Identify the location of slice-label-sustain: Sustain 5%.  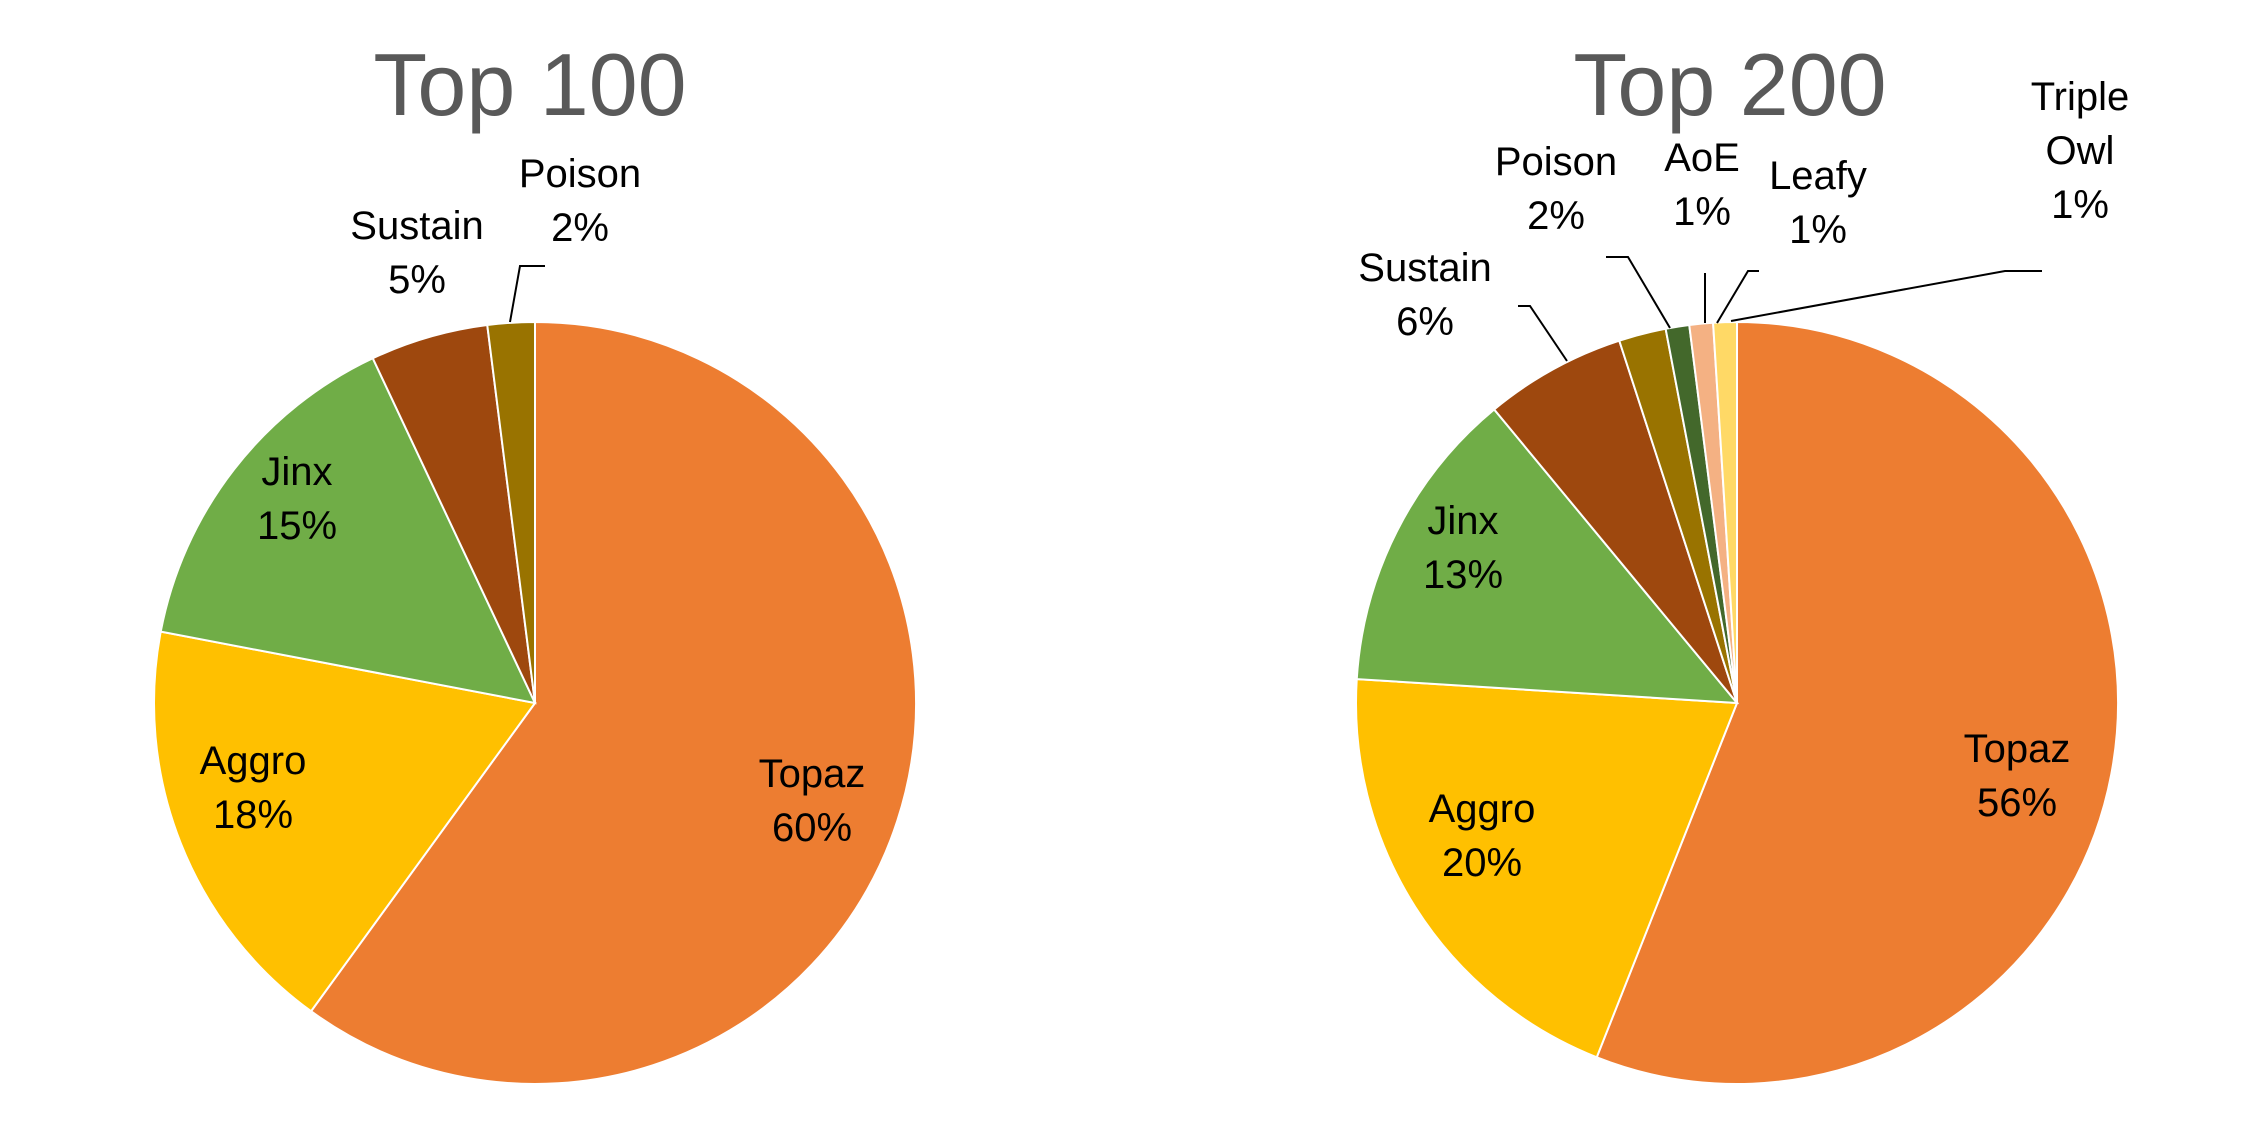
(416, 253).